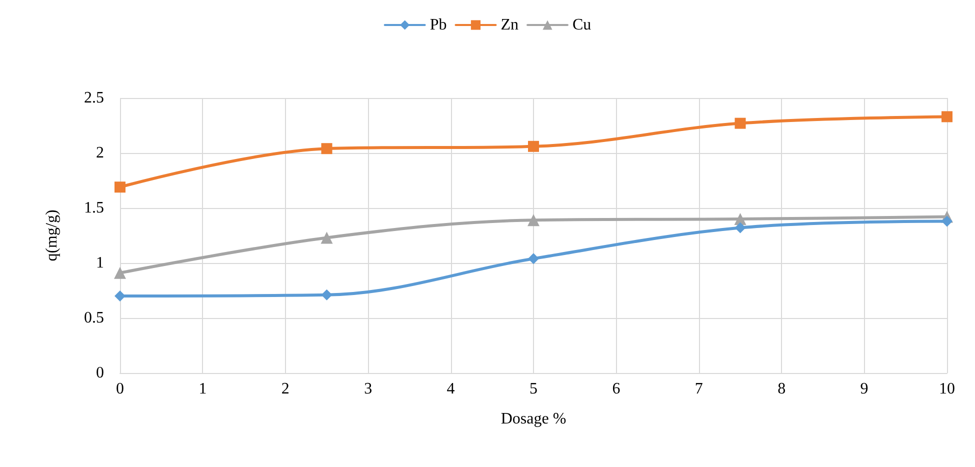 The height and width of the screenshot is (467, 975). What do you see at coordinates (782, 389) in the screenshot?
I see `x-tick-label: 8` at bounding box center [782, 389].